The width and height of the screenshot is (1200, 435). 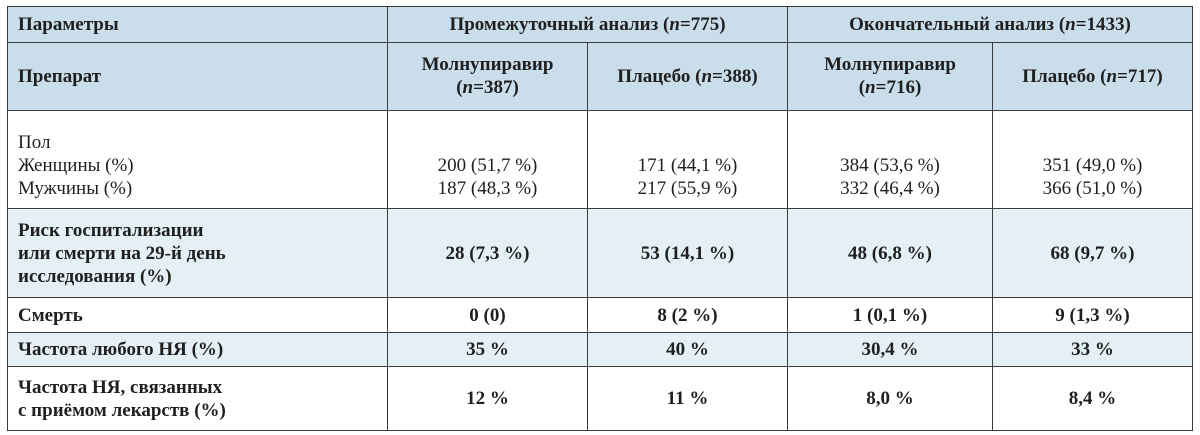 I want to click on ae-any-cell: 40 %, so click(x=687, y=349).